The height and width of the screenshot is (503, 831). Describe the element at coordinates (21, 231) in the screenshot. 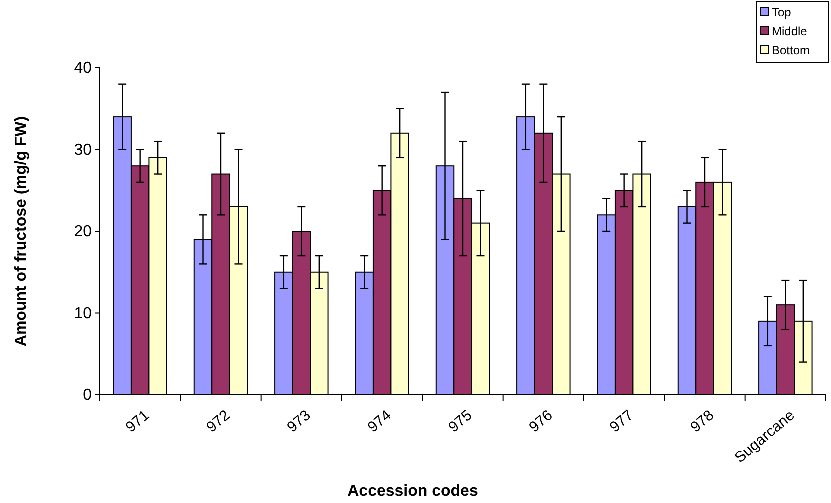

I see `y-axis-title: Amount of fructose (mg/g FW)` at that location.